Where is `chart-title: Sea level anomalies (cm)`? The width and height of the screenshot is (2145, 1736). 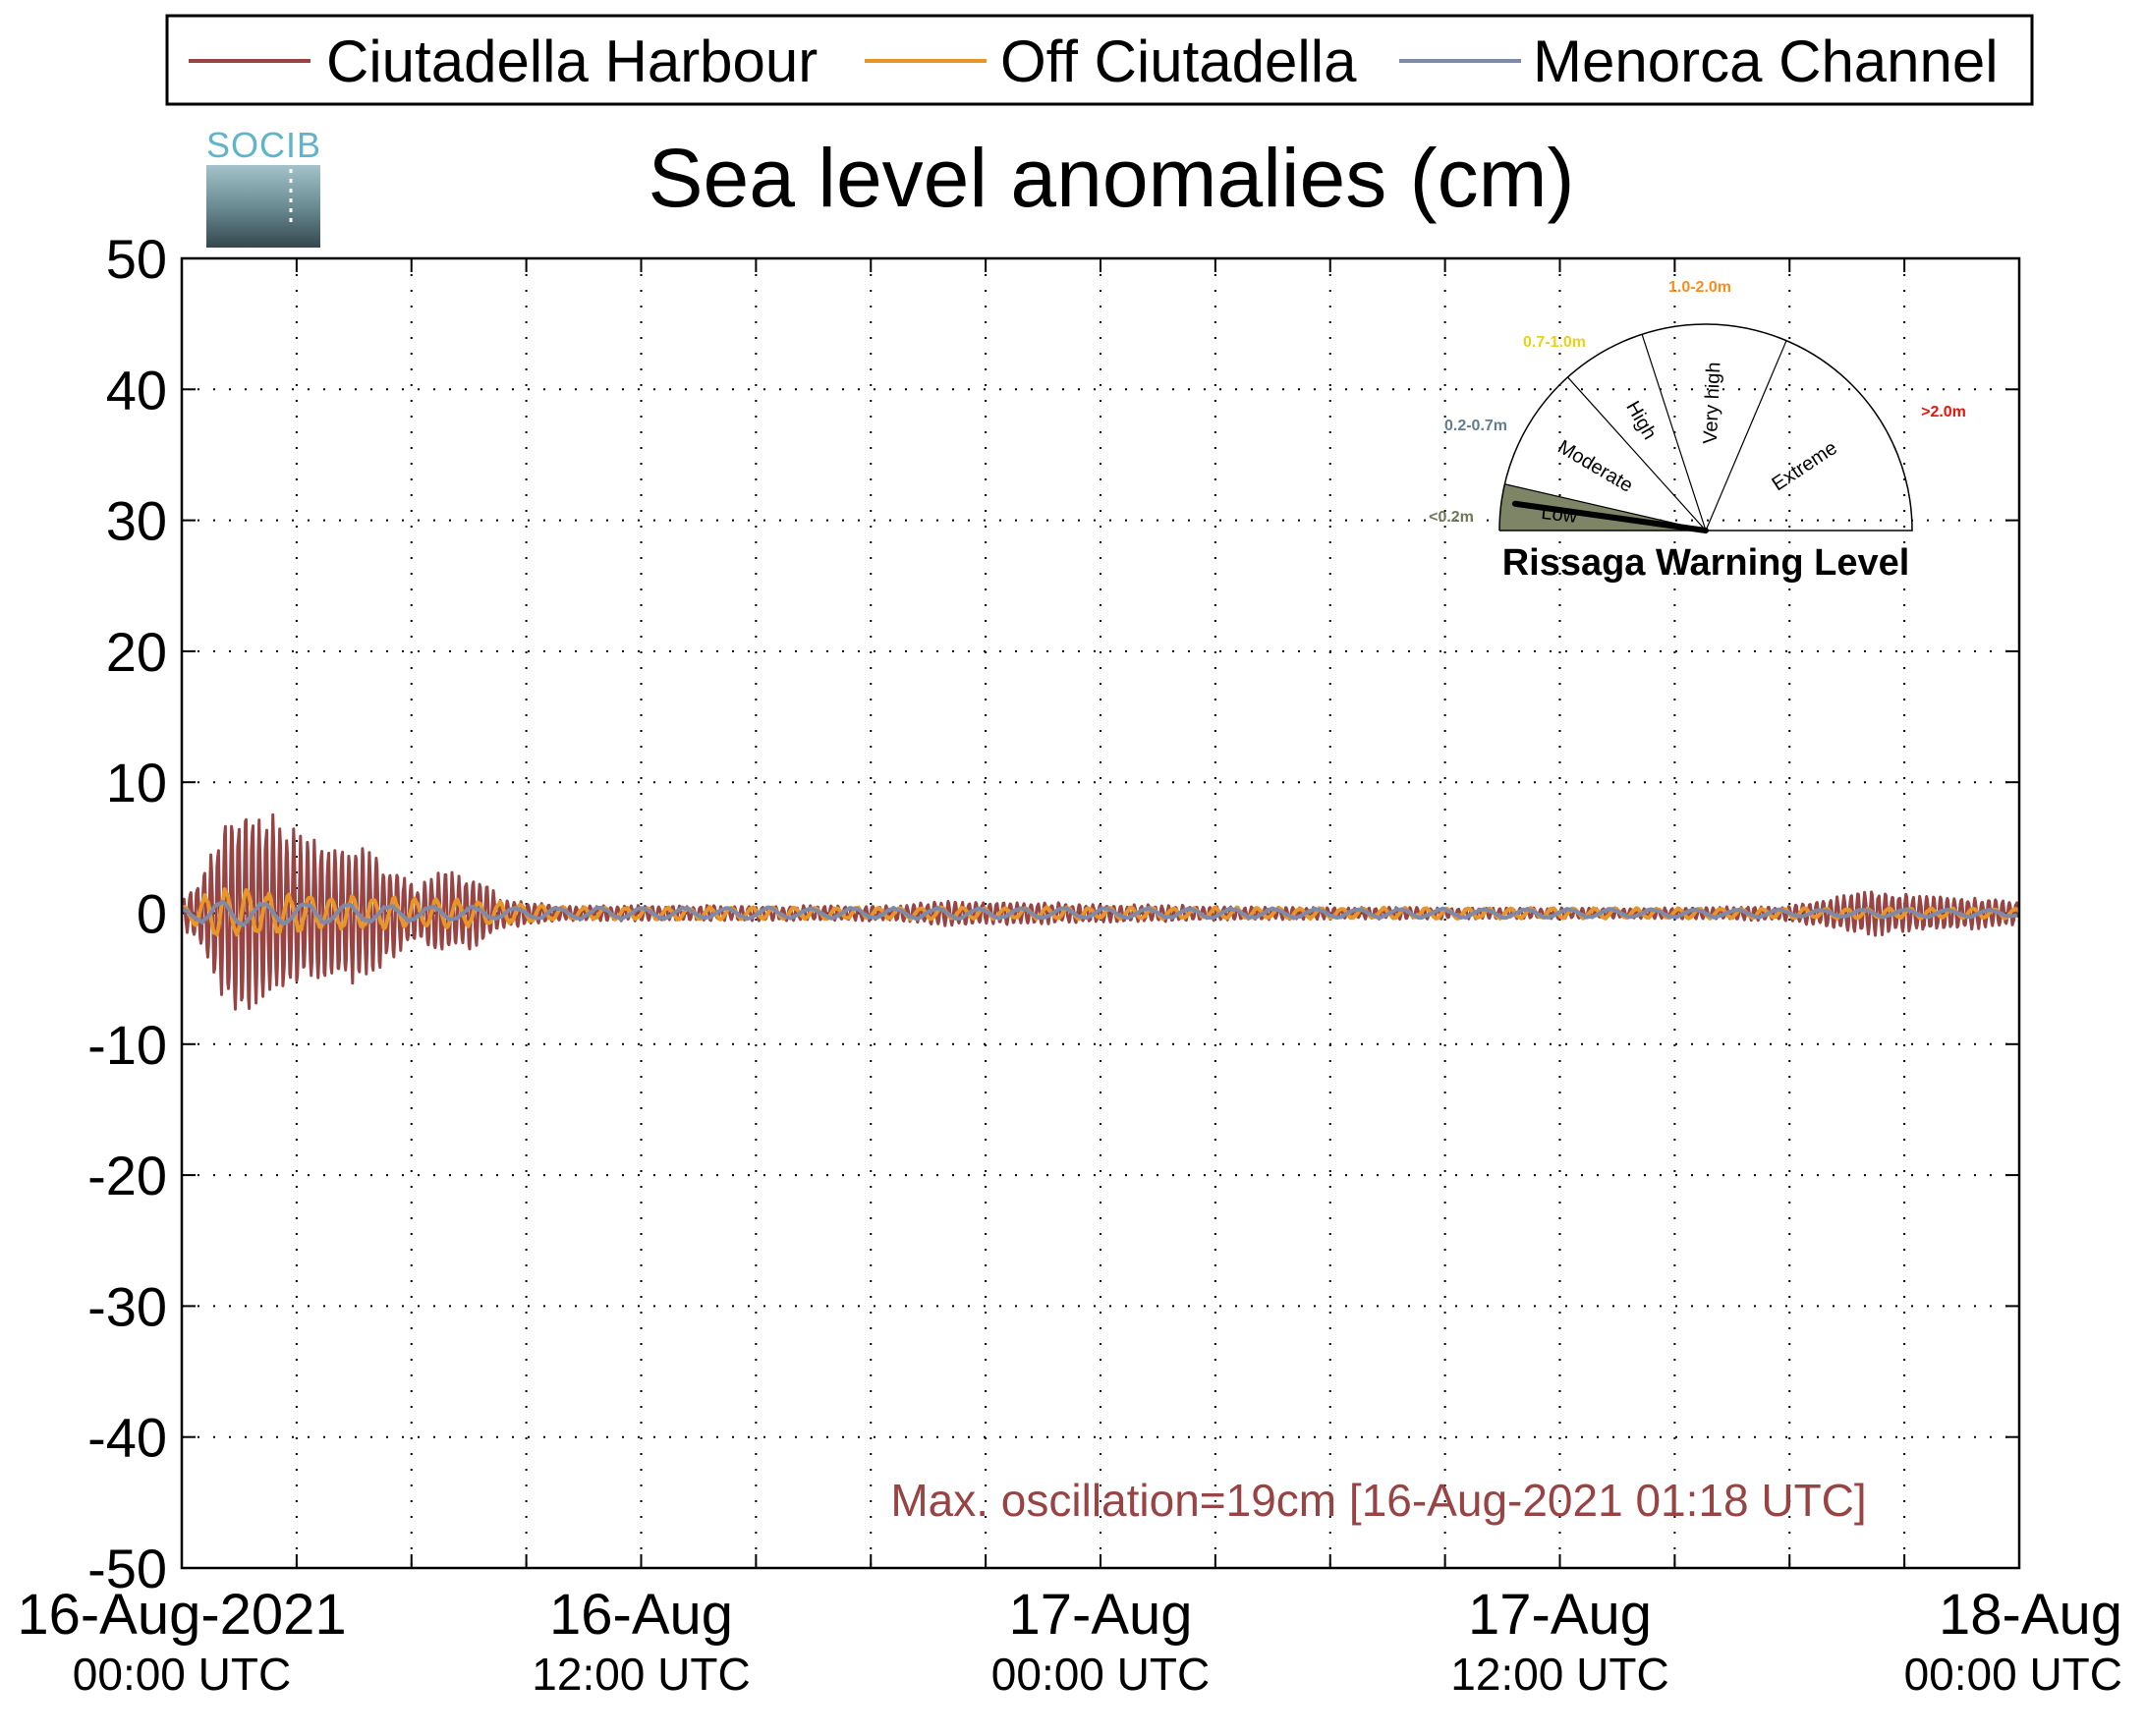 chart-title: Sea level anomalies (cm) is located at coordinates (1111, 178).